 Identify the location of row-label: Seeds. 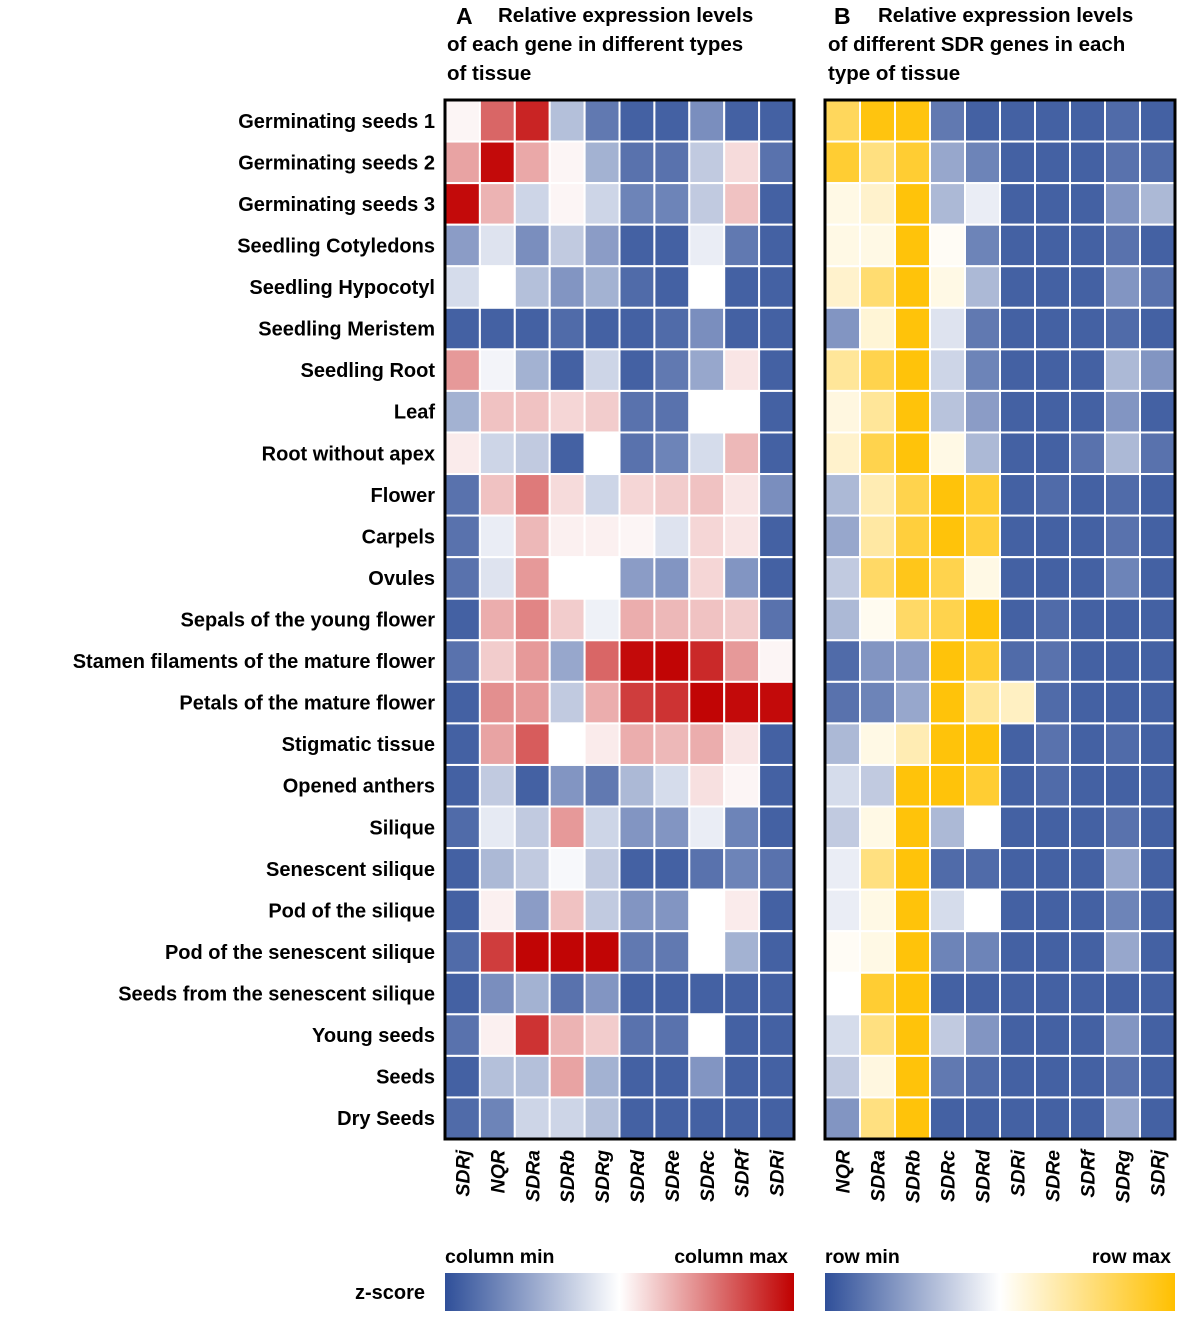
(405, 1078).